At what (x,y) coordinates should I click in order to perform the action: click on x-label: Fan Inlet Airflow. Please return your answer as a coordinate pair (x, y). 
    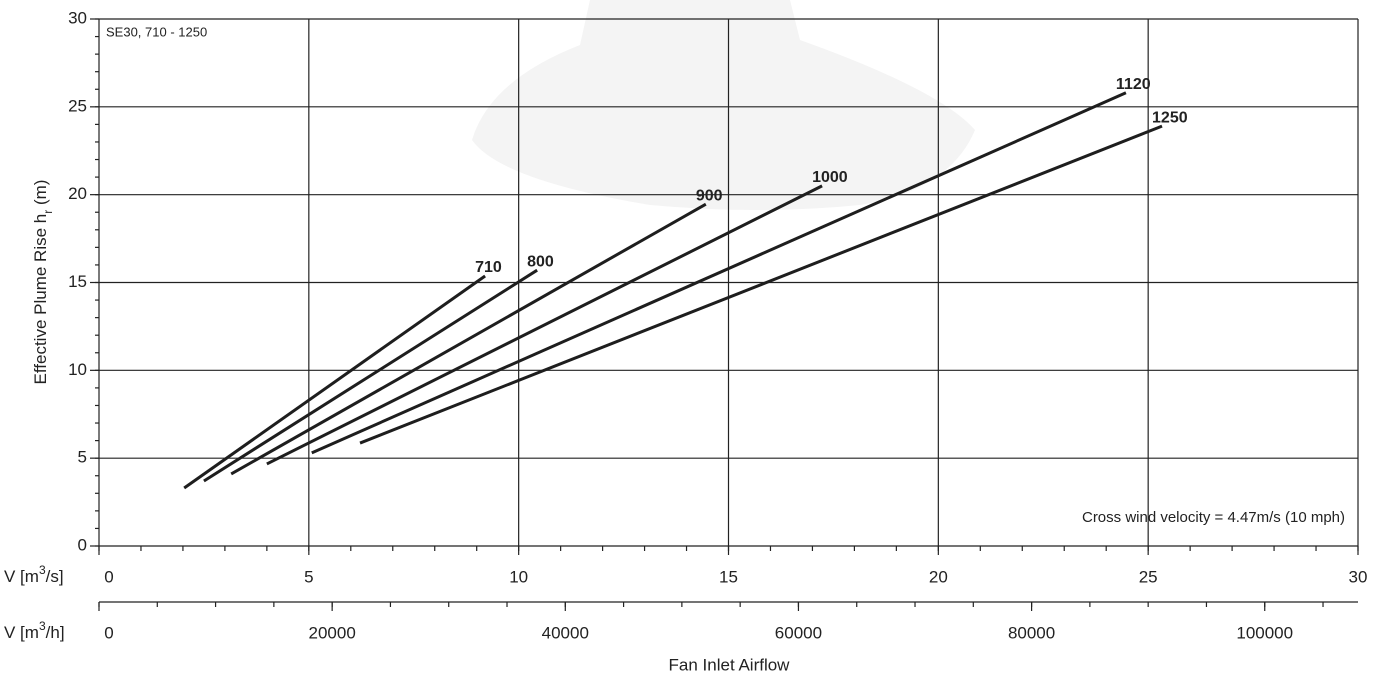
    Looking at the image, I should click on (730, 664).